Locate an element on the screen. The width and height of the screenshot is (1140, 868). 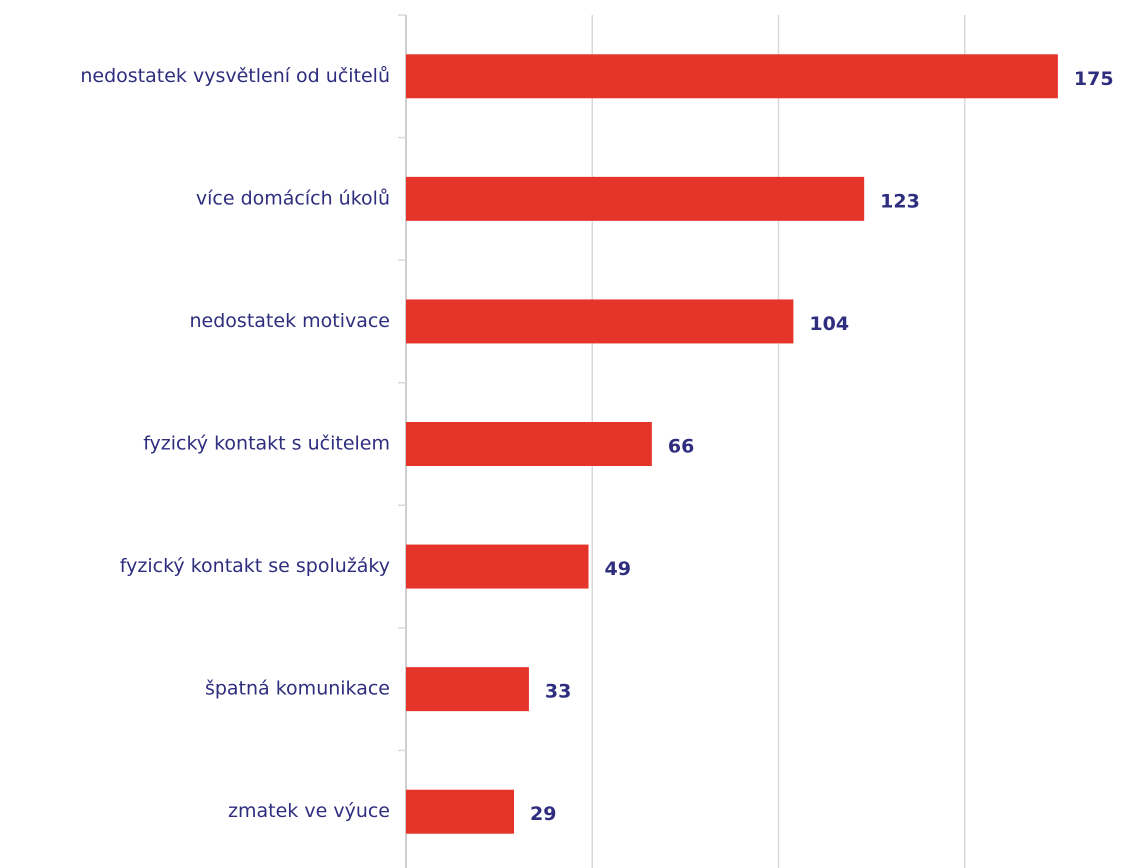
y-tick-label: více domácích úkolů is located at coordinates (293, 198).